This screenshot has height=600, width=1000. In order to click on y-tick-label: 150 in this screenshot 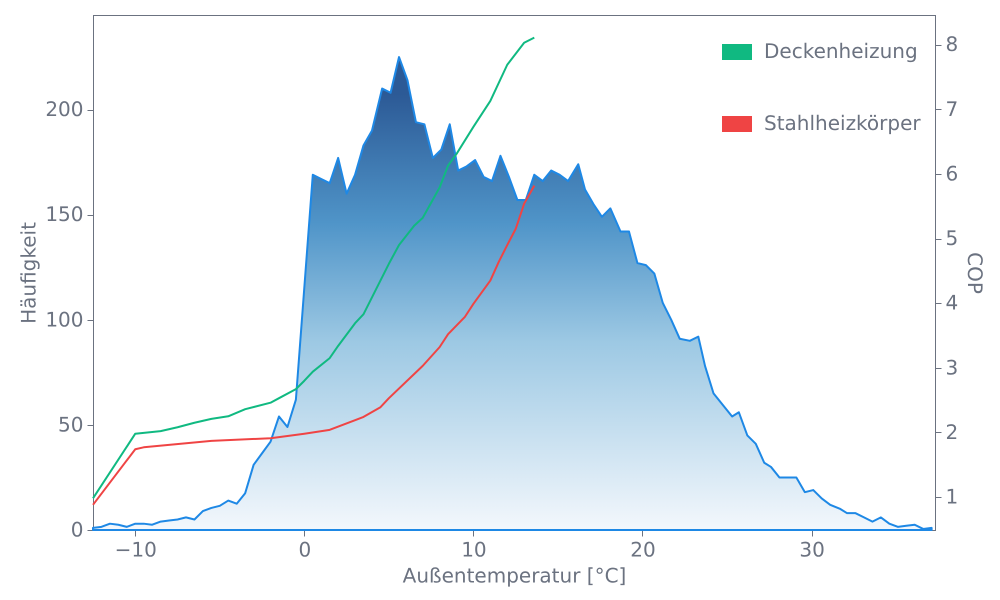, I will do `click(64, 214)`.